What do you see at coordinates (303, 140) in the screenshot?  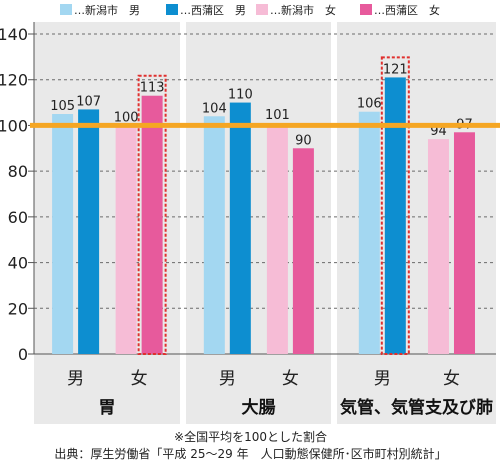 I see `data-label: 90` at bounding box center [303, 140].